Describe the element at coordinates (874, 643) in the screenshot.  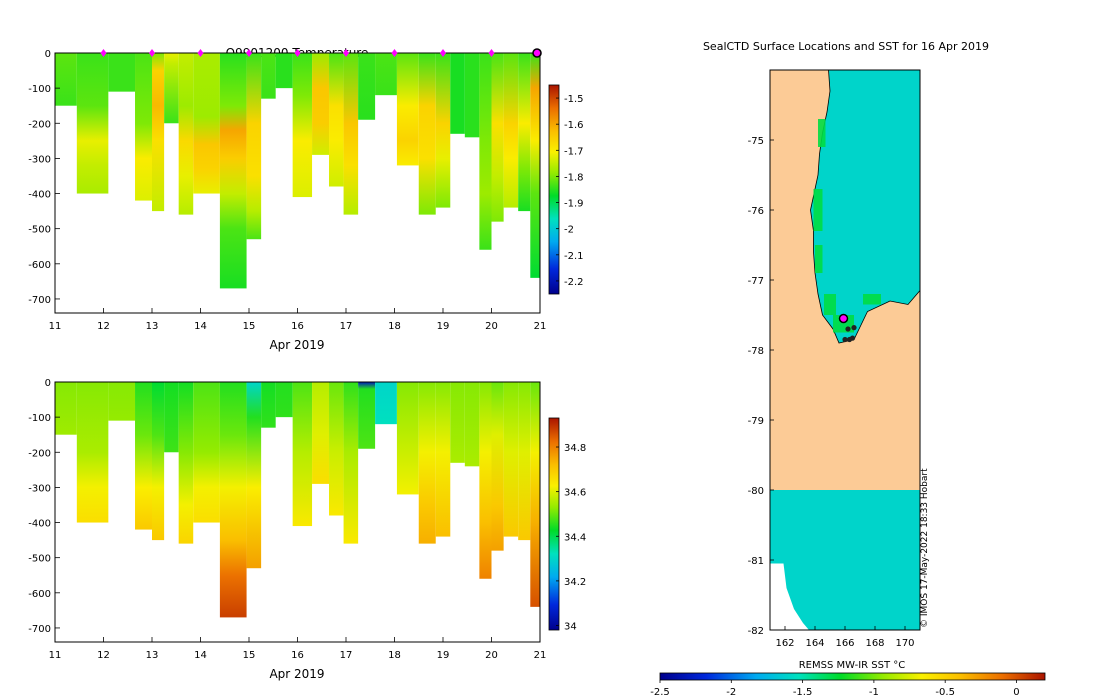
I see `map-xtick-label: 168` at that location.